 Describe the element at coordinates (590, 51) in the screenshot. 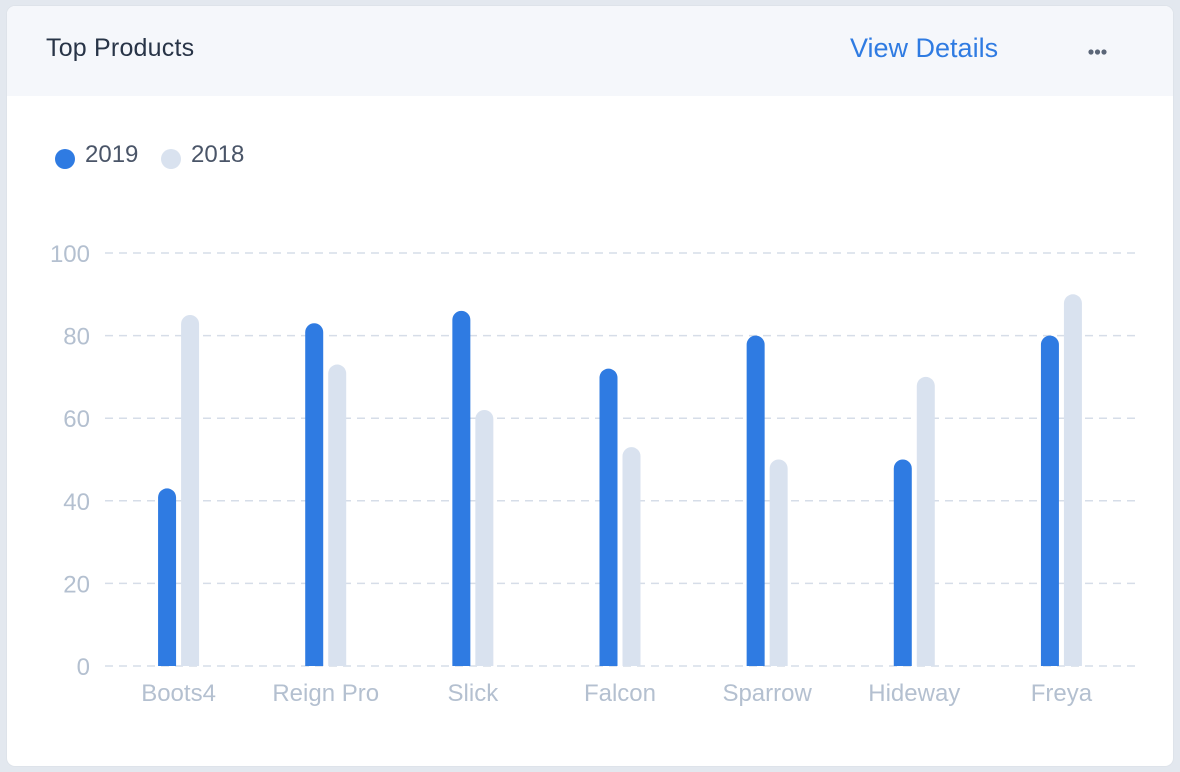

I see `card-header: Top Products View Details` at that location.